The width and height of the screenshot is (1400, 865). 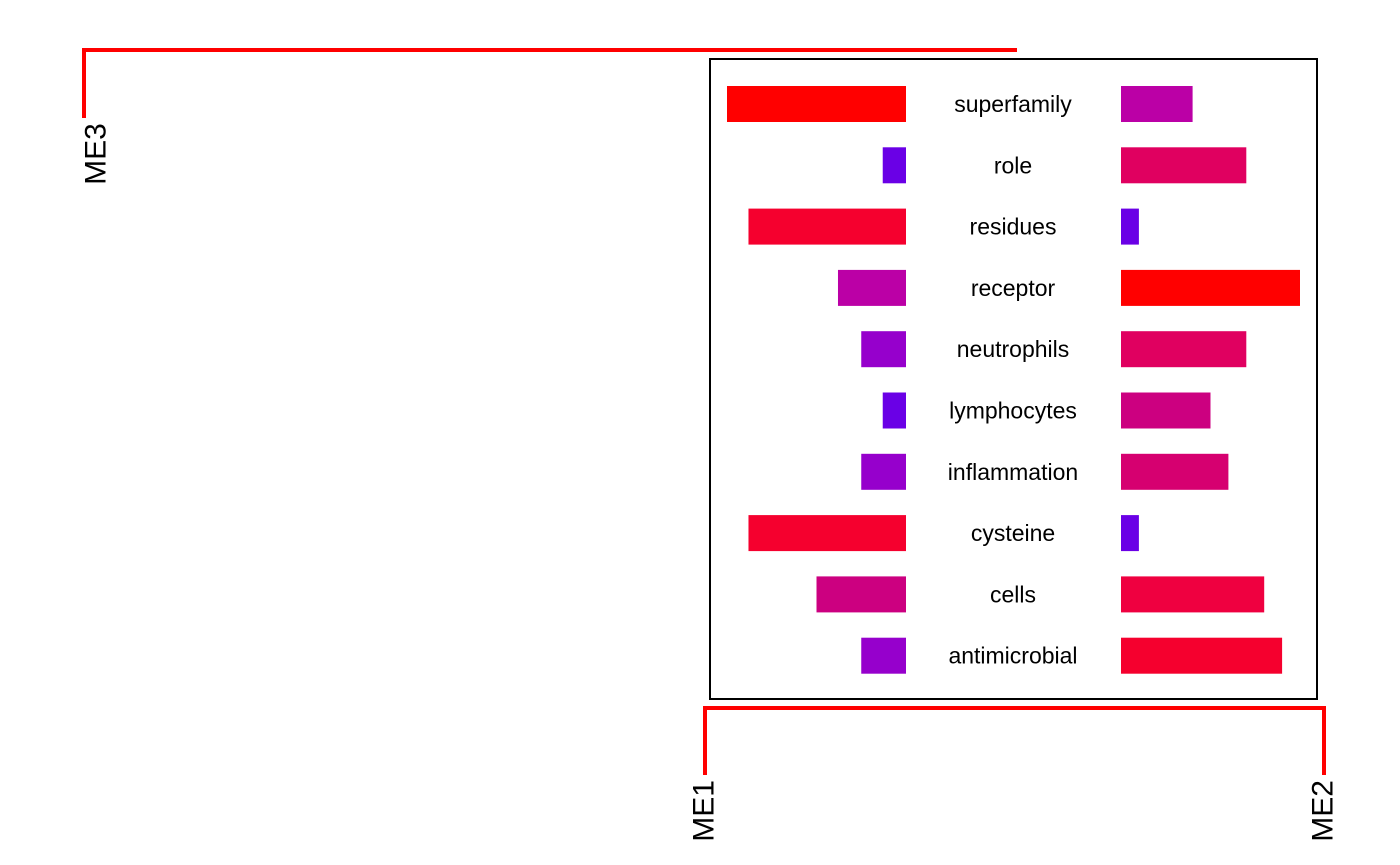 I want to click on bar-left-lymphocytes, so click(x=894, y=410).